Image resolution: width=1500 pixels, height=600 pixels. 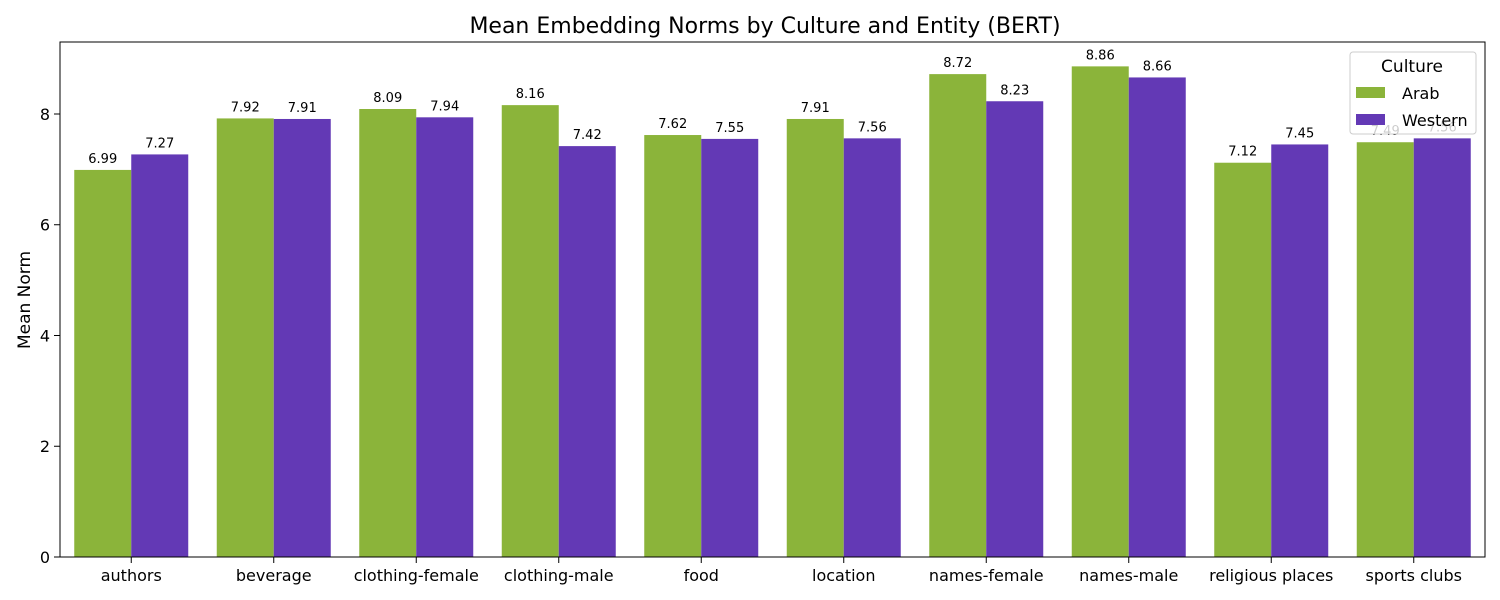 What do you see at coordinates (245, 107) in the screenshot?
I see `data-label-arab-beverage: 7.92` at bounding box center [245, 107].